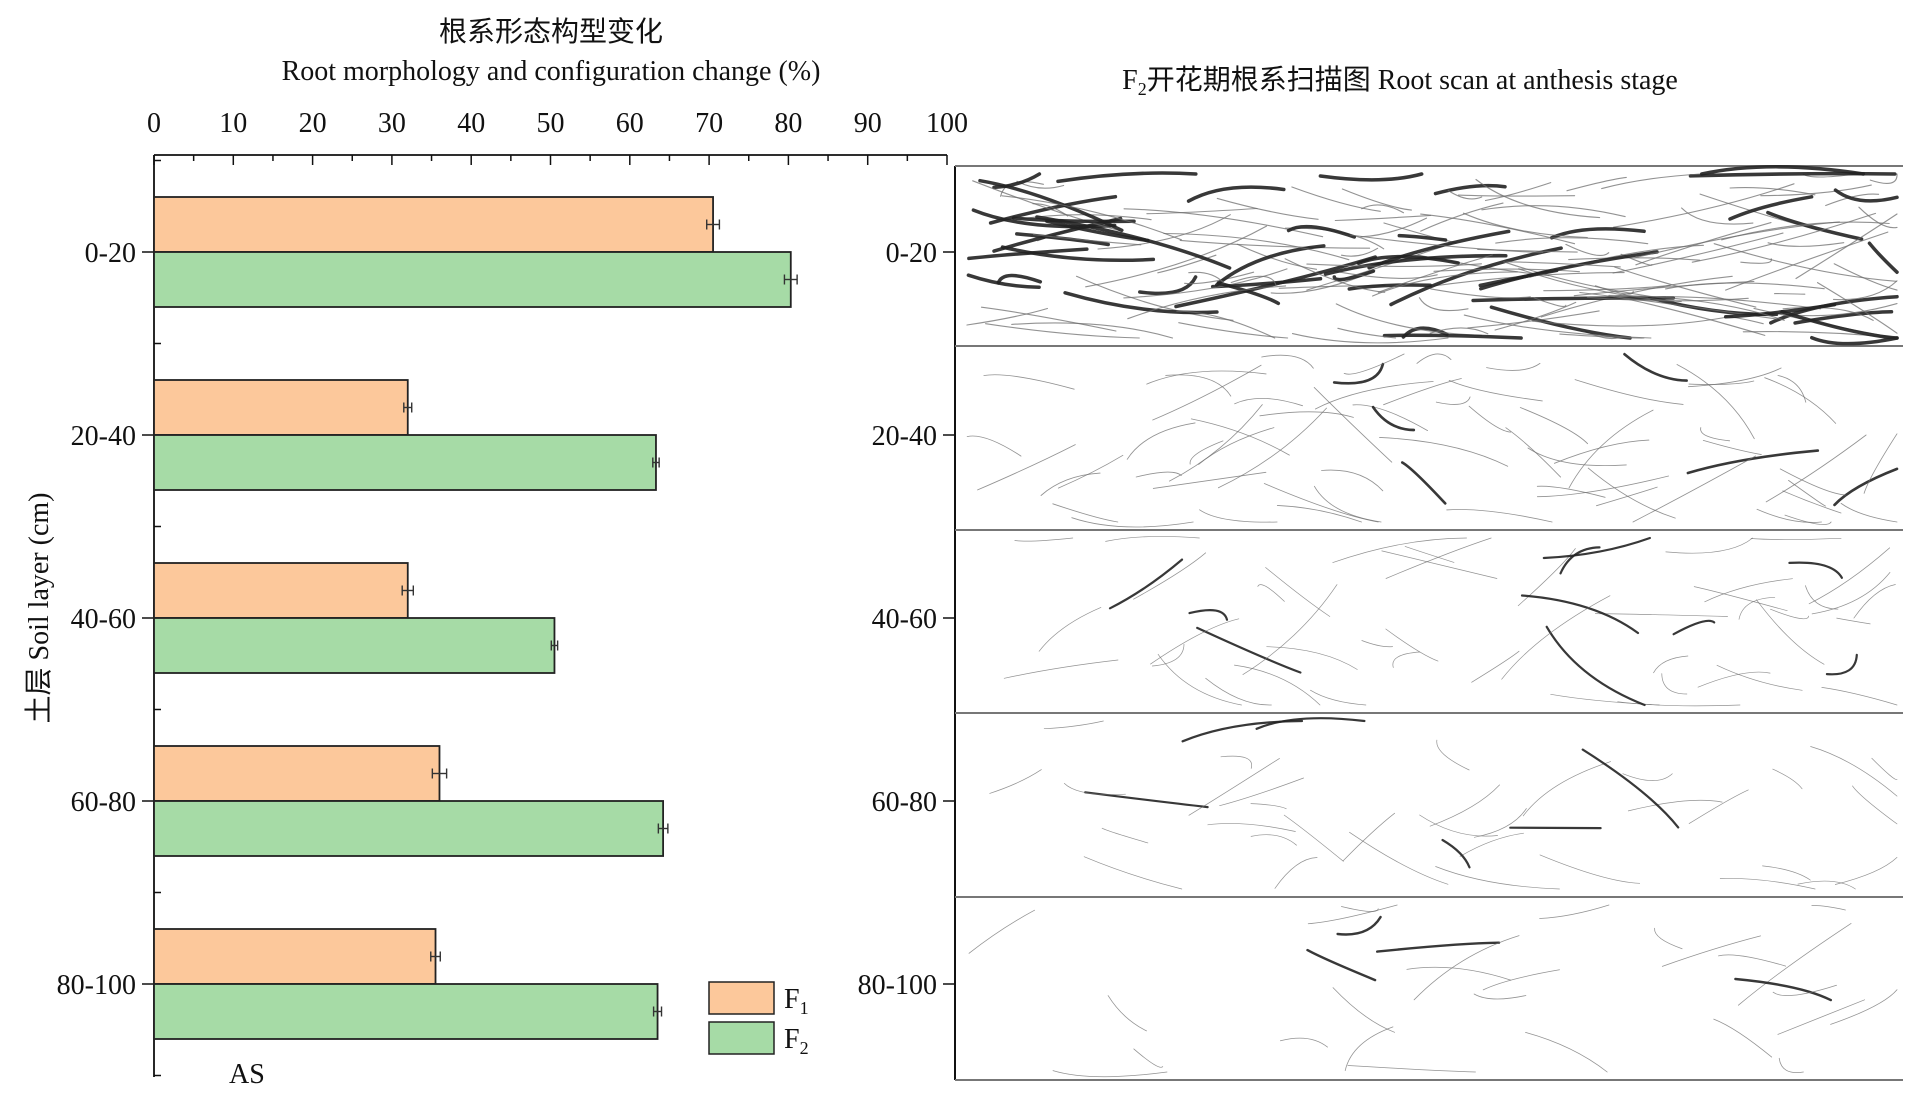  Describe the element at coordinates (804, 1008) in the screenshot. I see `legend-label-f1-sub: 1` at that location.